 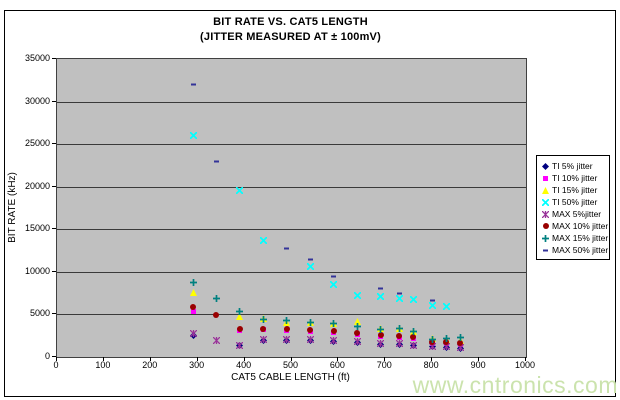 I want to click on y-tick-label: 35000, so click(x=37, y=58).